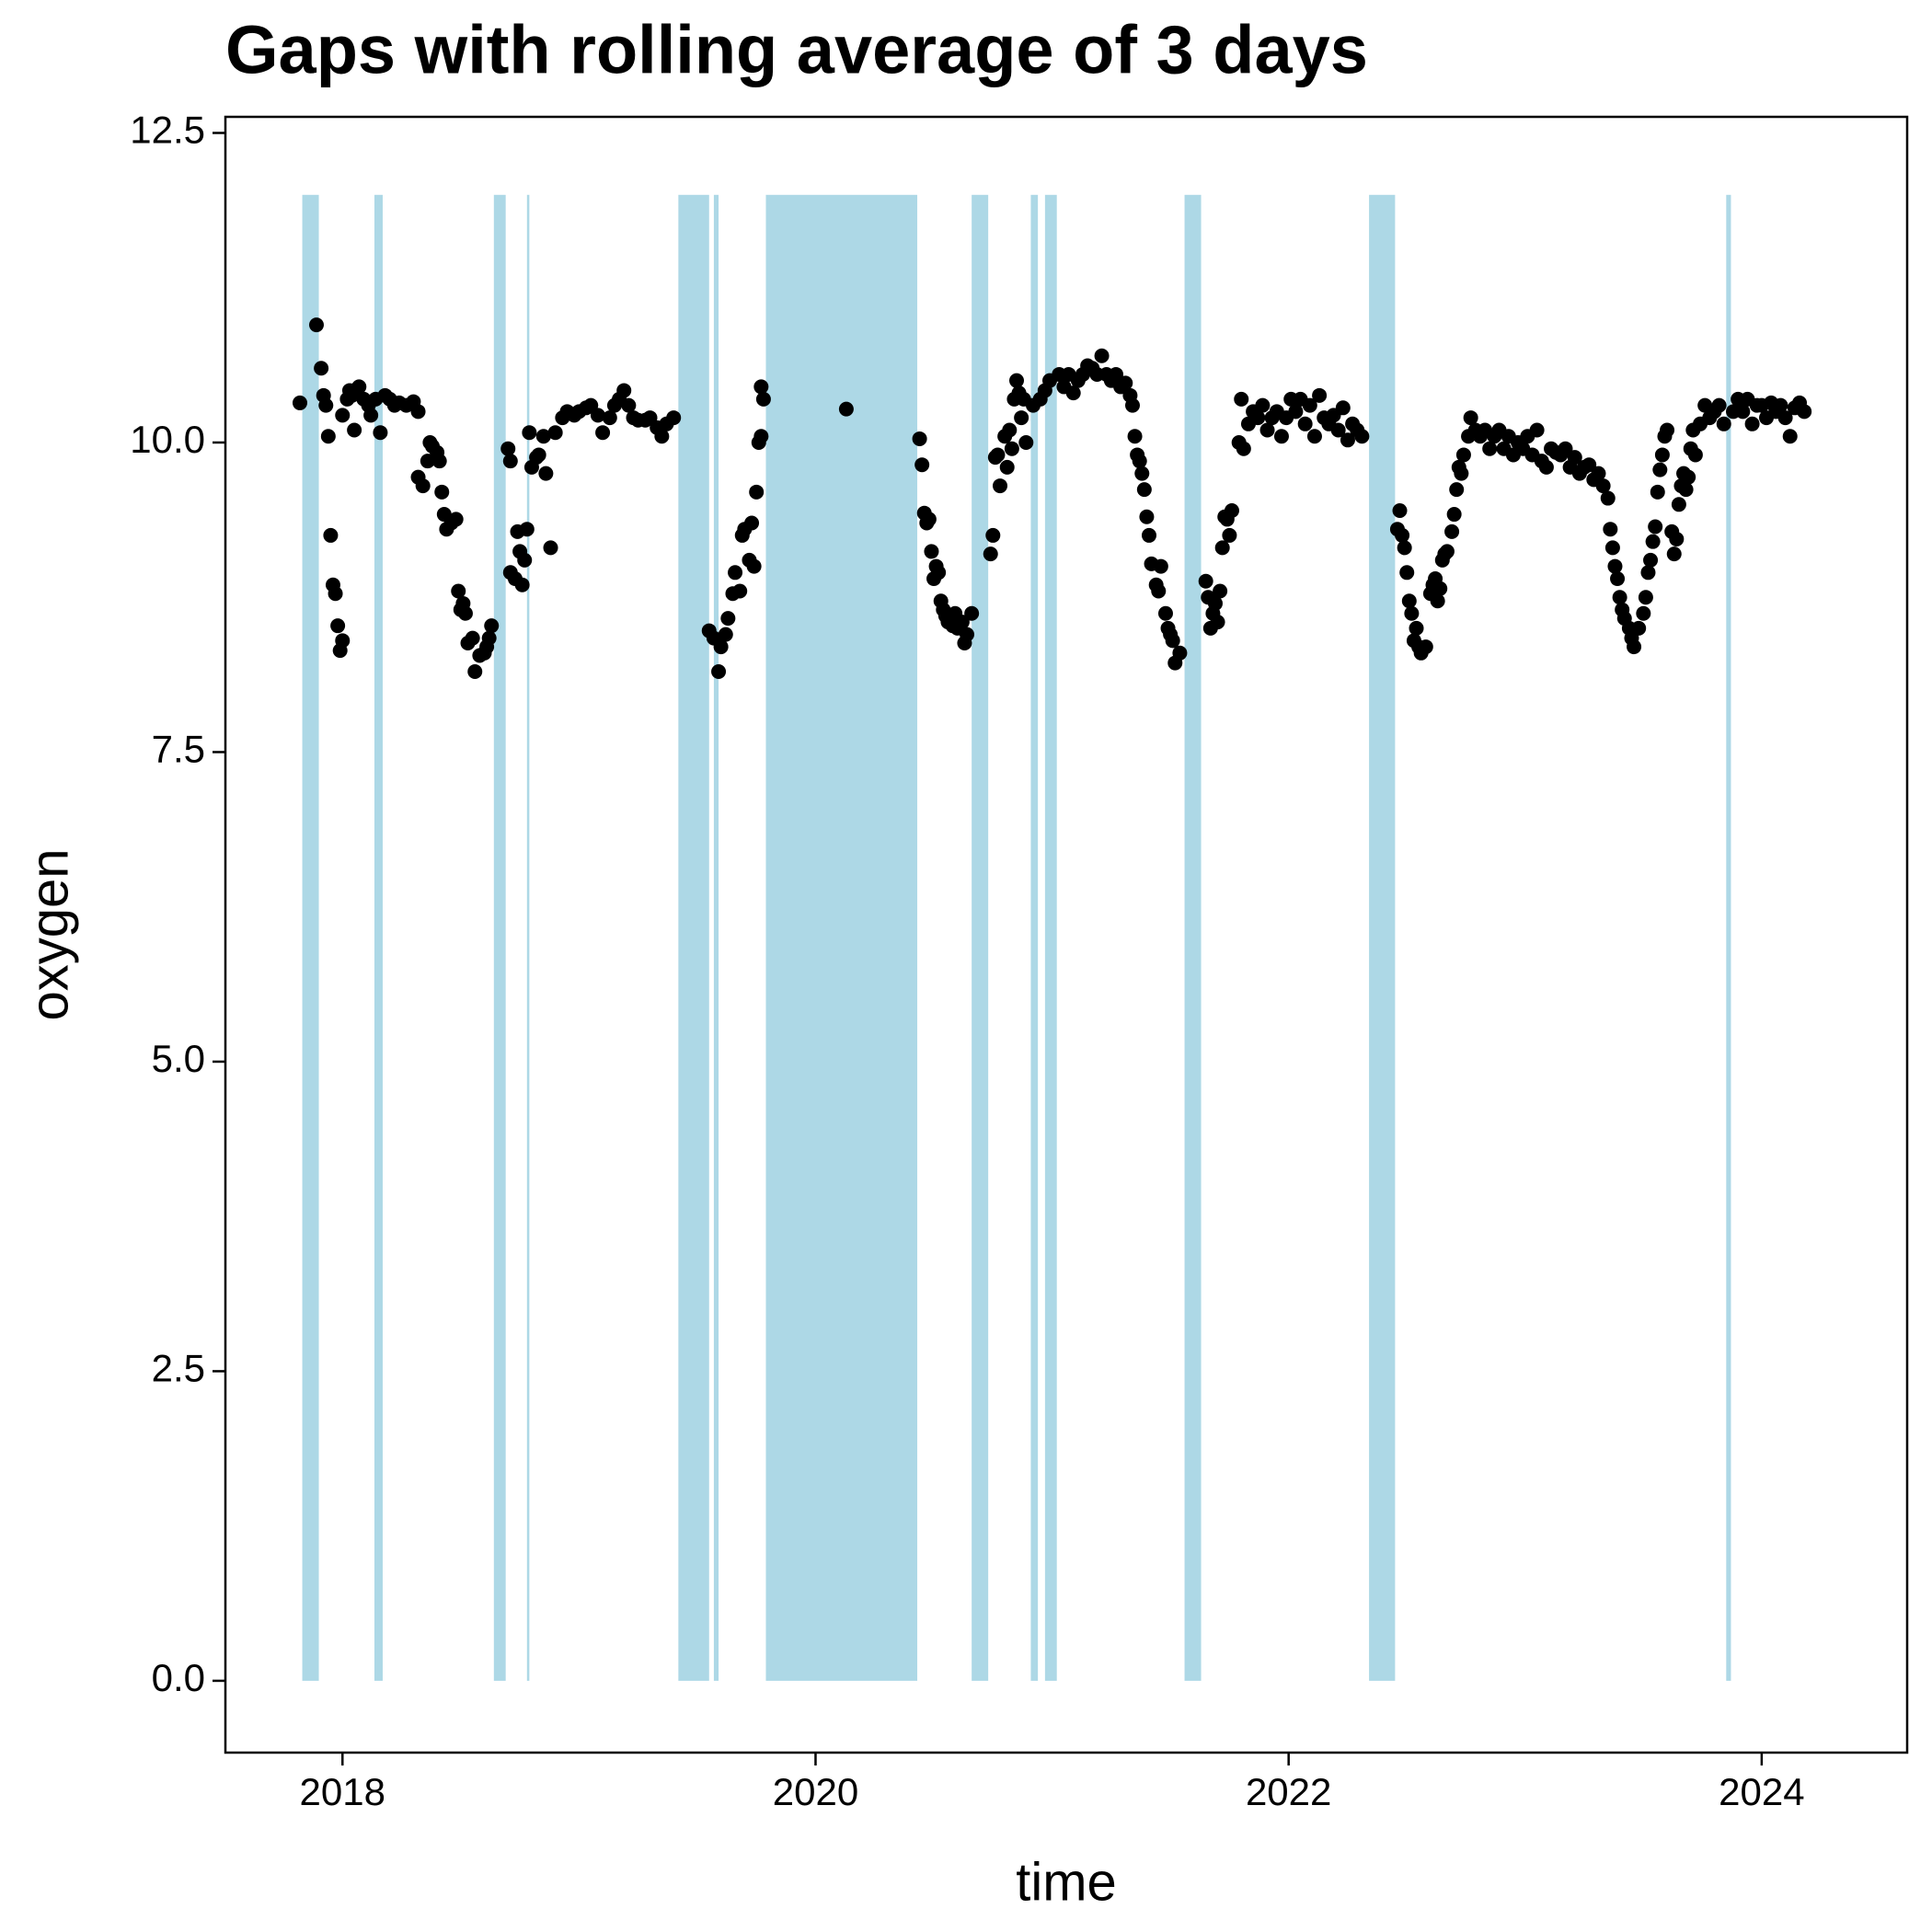 Image resolution: width=1932 pixels, height=1932 pixels. Describe the element at coordinates (178, 749) in the screenshot. I see `y-tick-label: 7.5` at that location.